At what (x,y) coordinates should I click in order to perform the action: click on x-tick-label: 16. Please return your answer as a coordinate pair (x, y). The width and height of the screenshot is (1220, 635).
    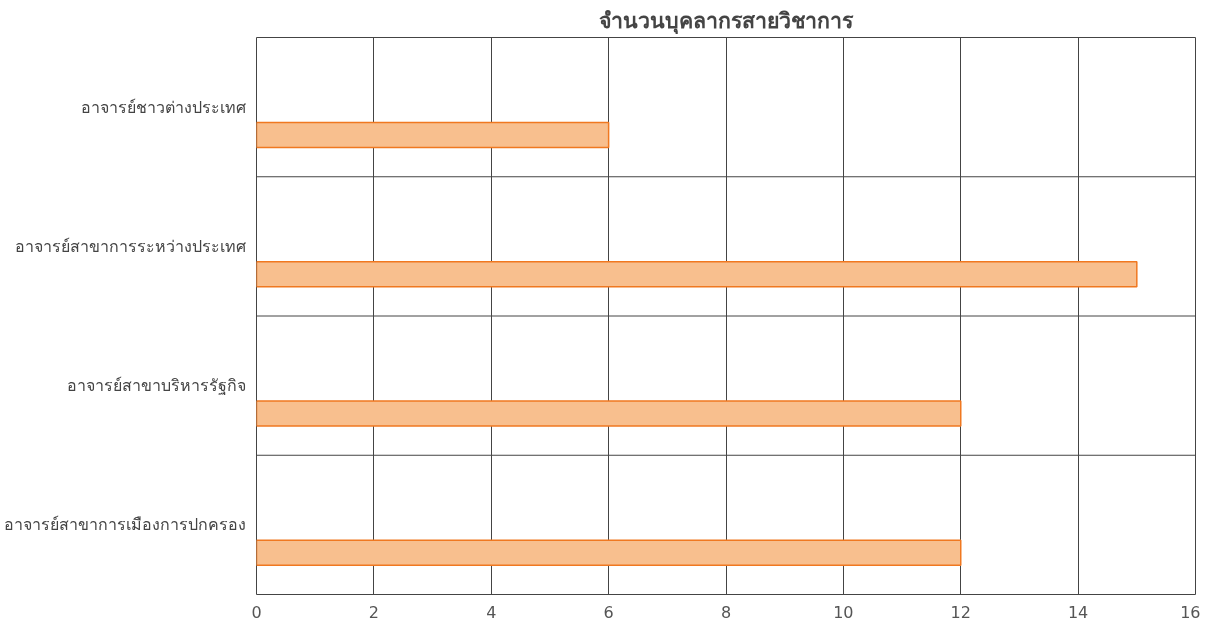
    Looking at the image, I should click on (1190, 612).